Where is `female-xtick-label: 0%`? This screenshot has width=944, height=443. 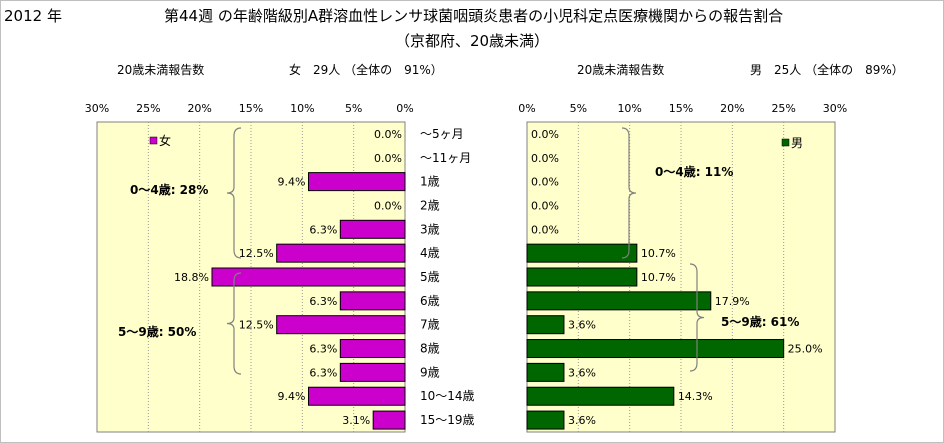 female-xtick-label: 0% is located at coordinates (404, 108).